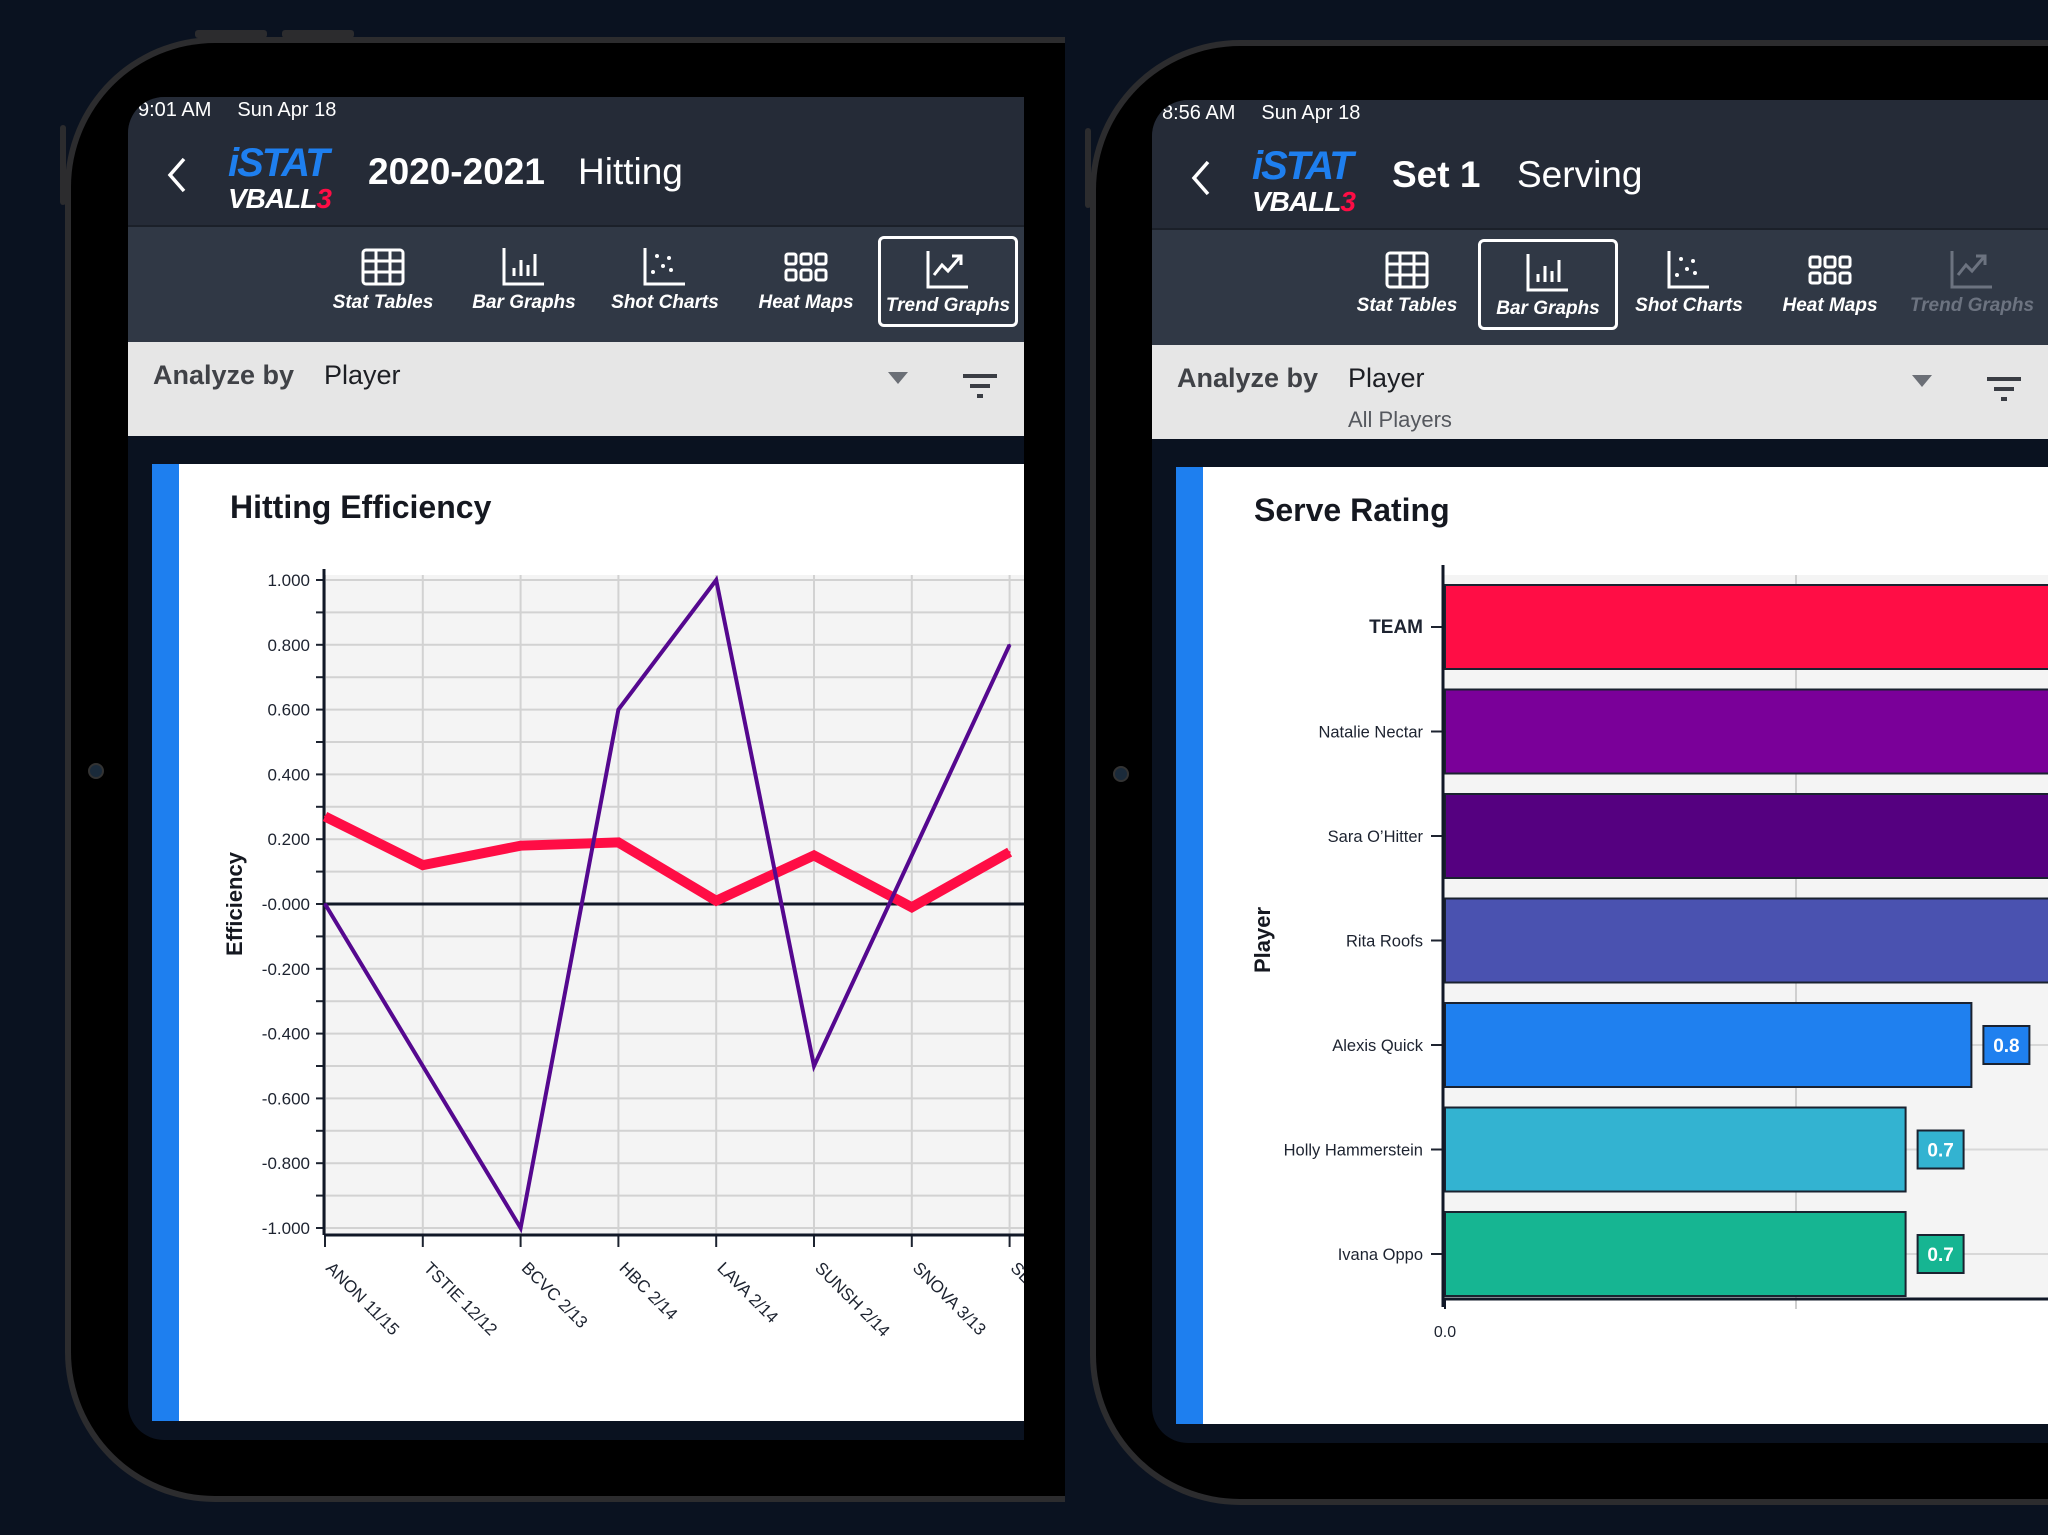 The width and height of the screenshot is (2048, 1535). Describe the element at coordinates (1376, 837) in the screenshot. I see `category-label: Sara O’Hitter` at that location.